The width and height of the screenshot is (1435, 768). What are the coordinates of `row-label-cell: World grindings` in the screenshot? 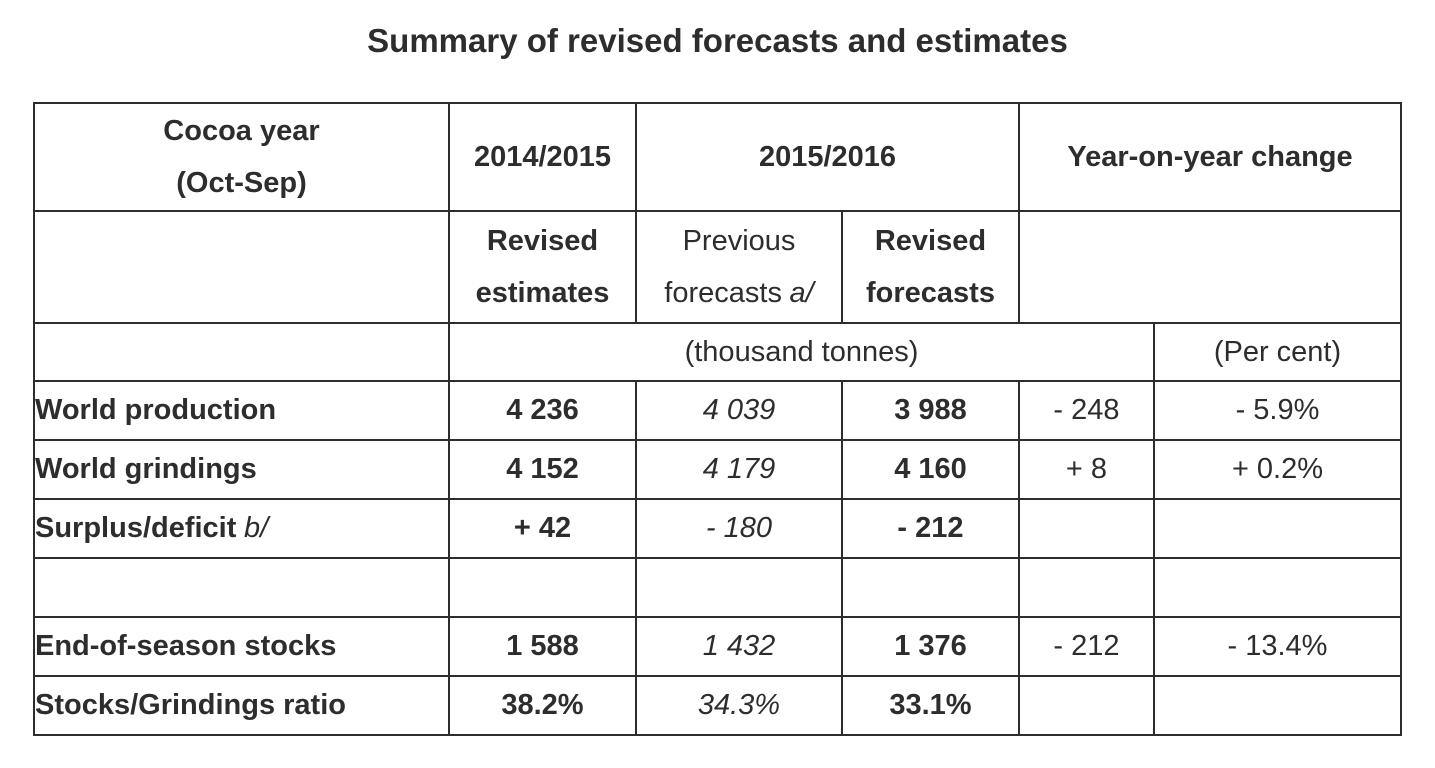 It's located at (241, 470).